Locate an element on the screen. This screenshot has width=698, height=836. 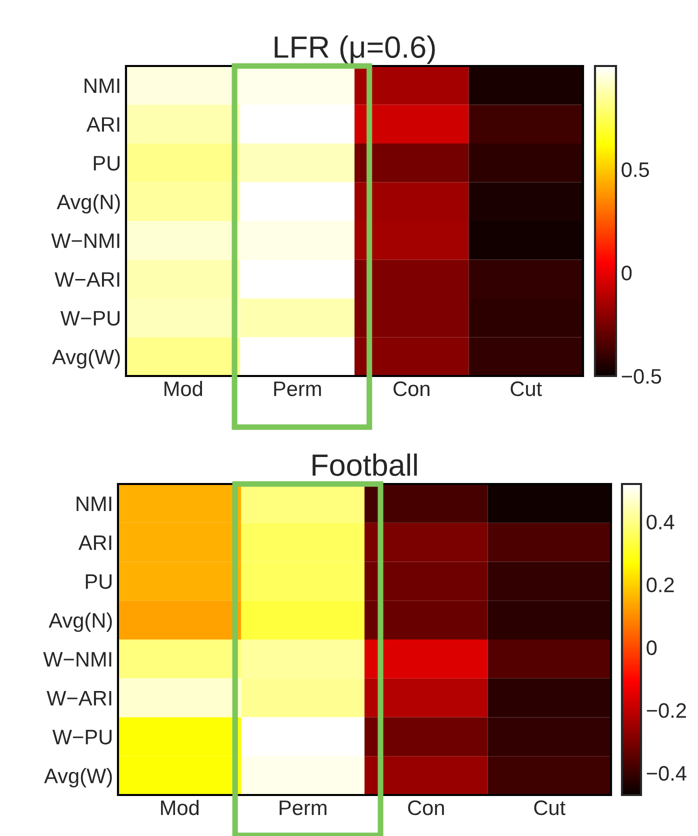
chart-title: LFR (μ=0.6) is located at coordinates (354, 50).